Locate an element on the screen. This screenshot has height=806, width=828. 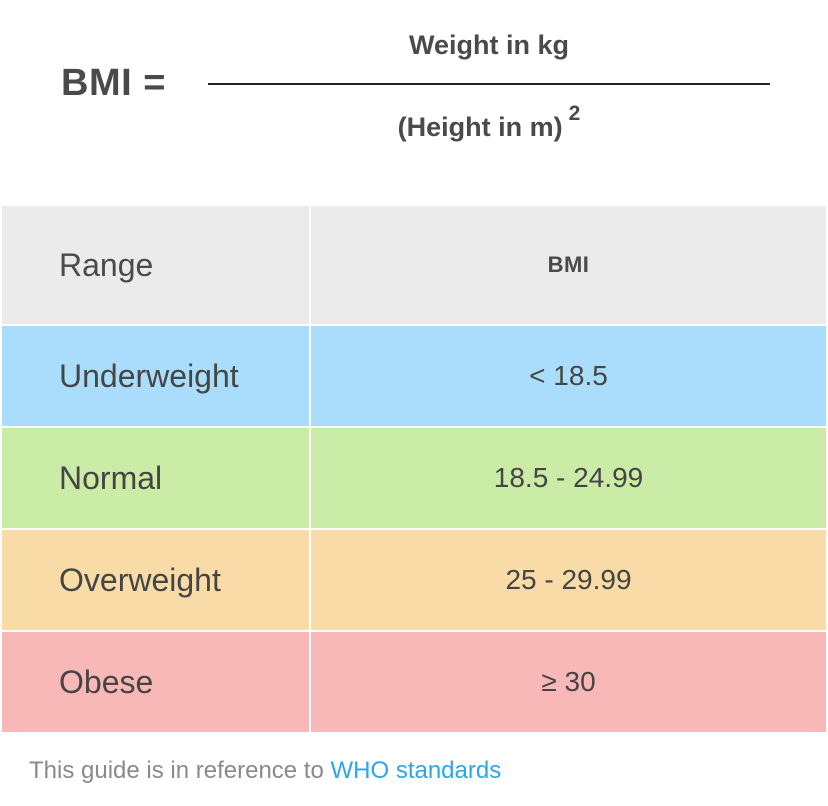
table-row-overweight: Overweight 25 - 29.99 is located at coordinates (414, 580).